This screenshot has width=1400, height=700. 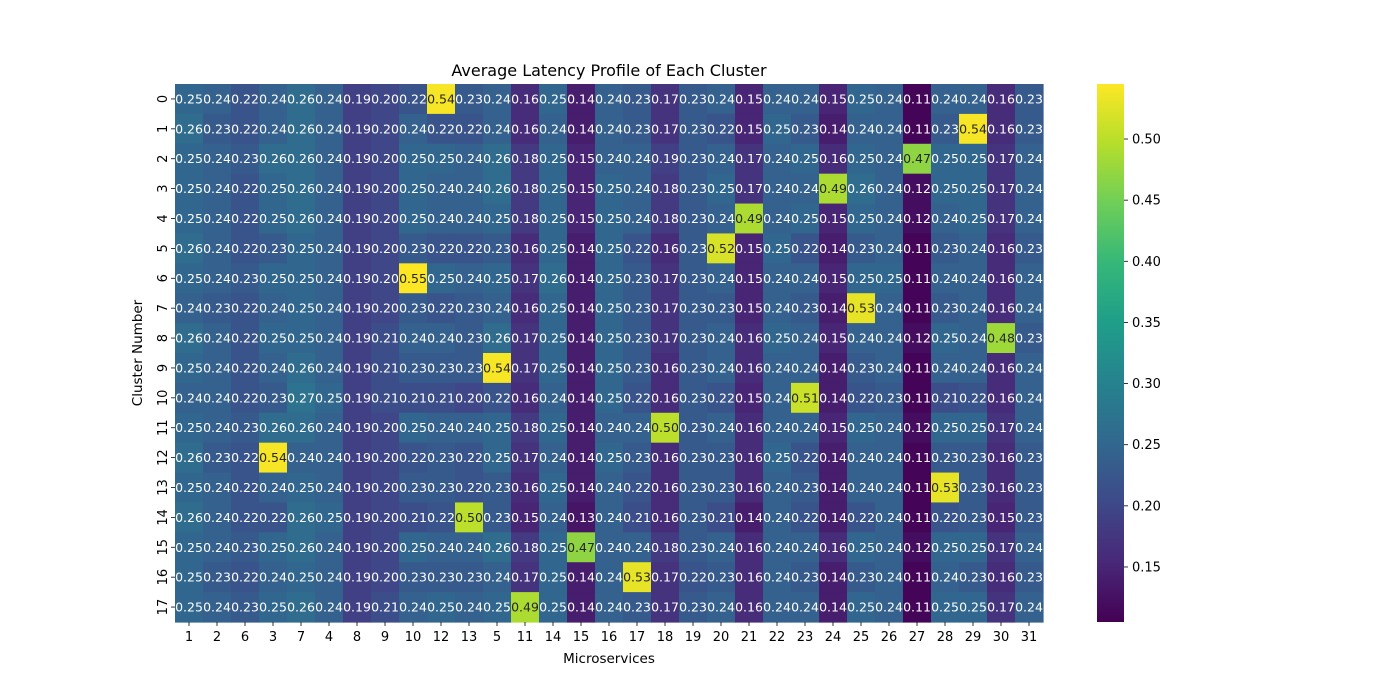 What do you see at coordinates (357, 367) in the screenshot?
I see `cell-value-label: 0.19` at bounding box center [357, 367].